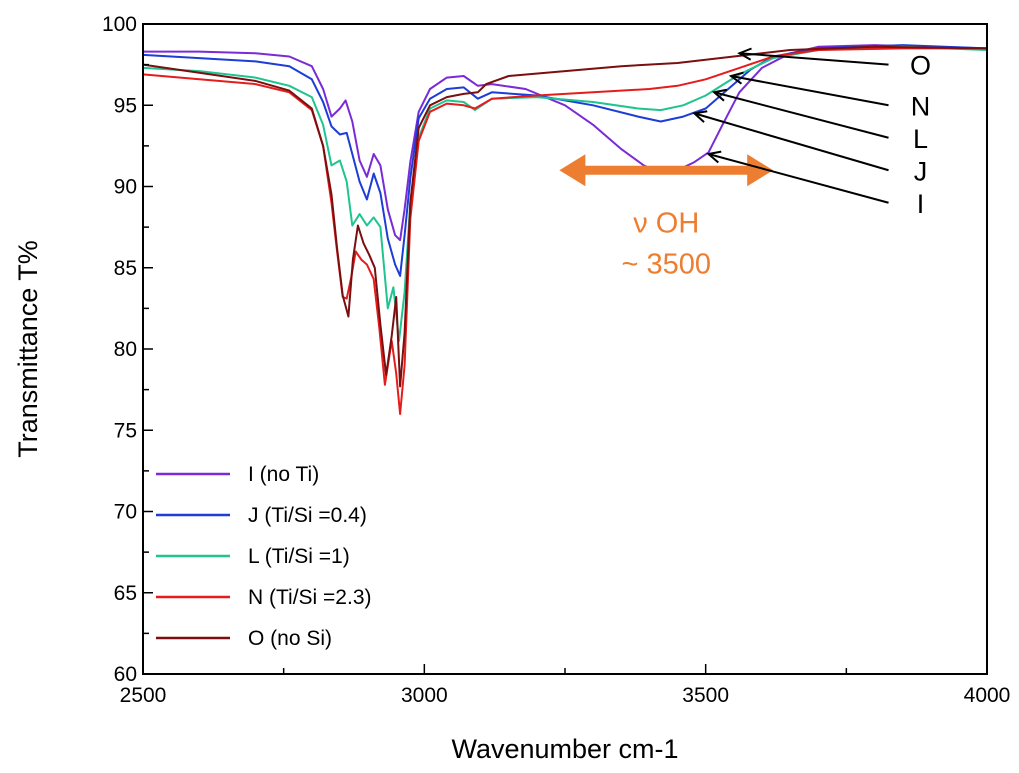 Image resolution: width=1019 pixels, height=773 pixels. Describe the element at coordinates (564, 749) in the screenshot. I see `x-axis-title: Wavenumber cm-1` at that location.